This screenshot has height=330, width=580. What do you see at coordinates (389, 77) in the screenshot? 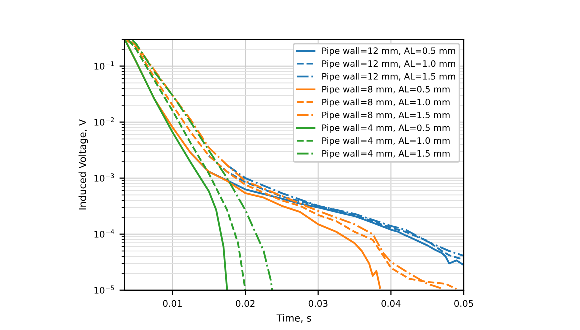
I see `legend-label: Pipe wall=12 mm, AL=1.5 mm` at bounding box center [389, 77].